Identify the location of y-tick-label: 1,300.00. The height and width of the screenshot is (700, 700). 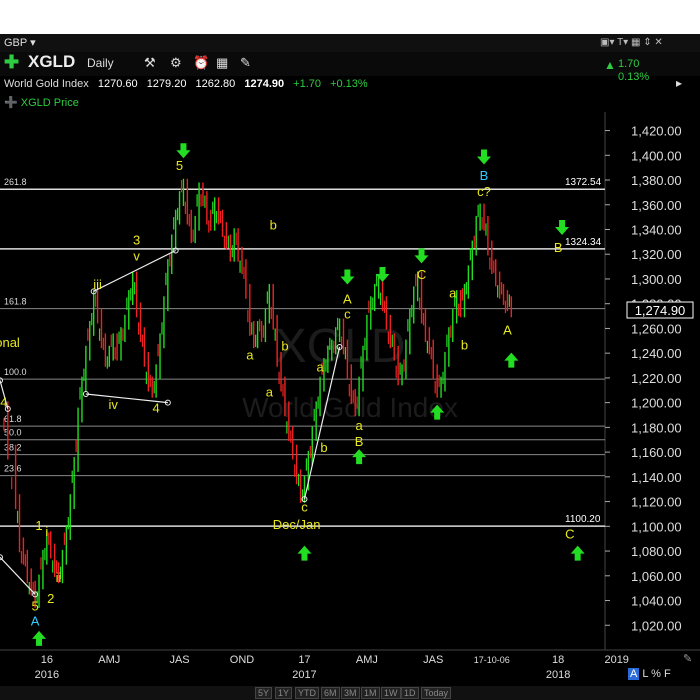
(656, 279).